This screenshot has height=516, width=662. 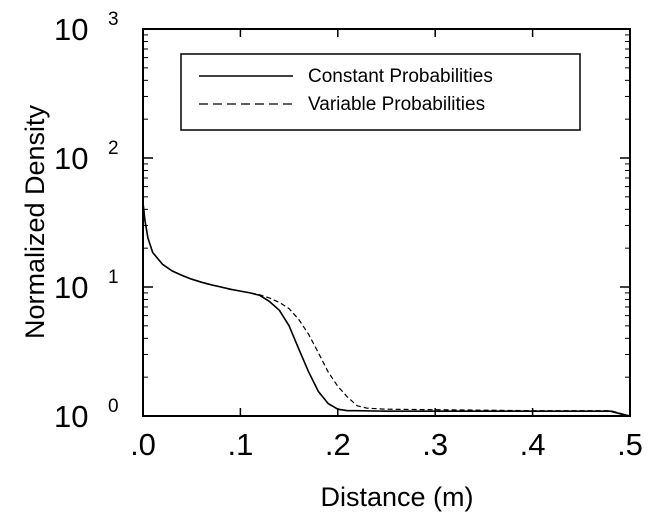 What do you see at coordinates (400, 76) in the screenshot?
I see `legend-label-constant: Constant Probabilities` at bounding box center [400, 76].